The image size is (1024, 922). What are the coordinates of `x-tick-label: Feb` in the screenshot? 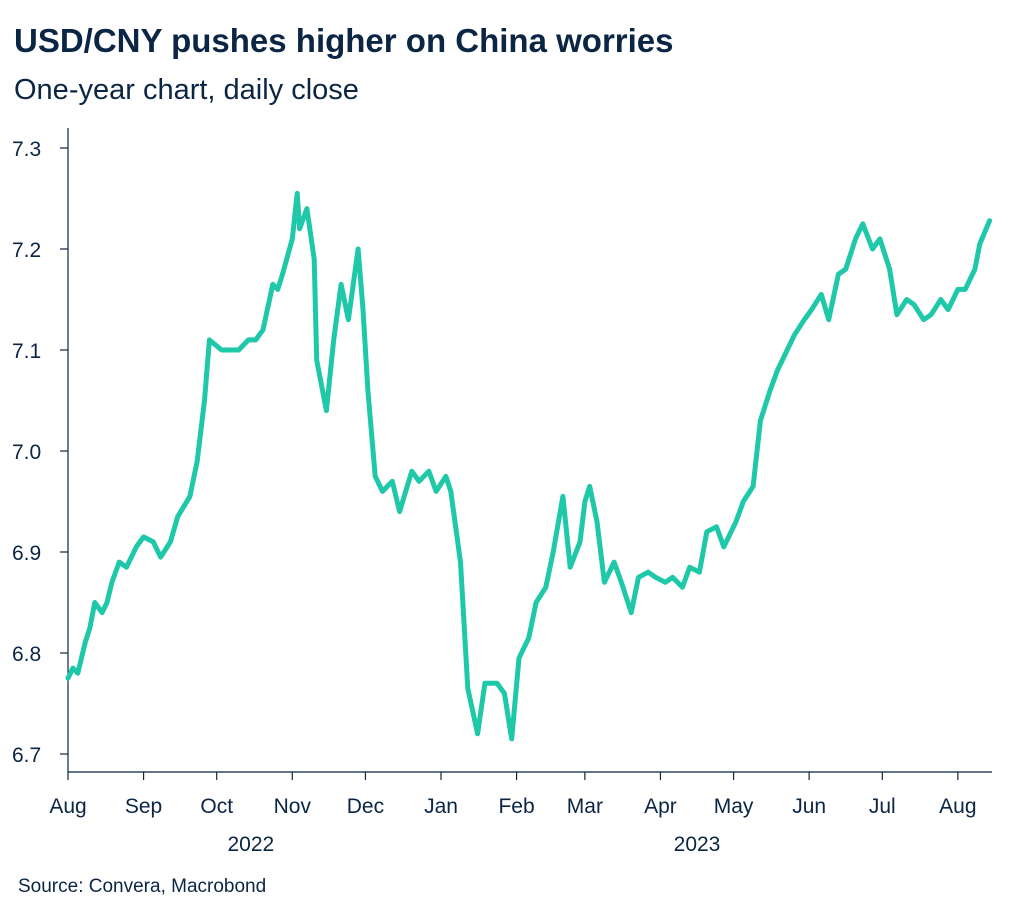 It's located at (516, 806).